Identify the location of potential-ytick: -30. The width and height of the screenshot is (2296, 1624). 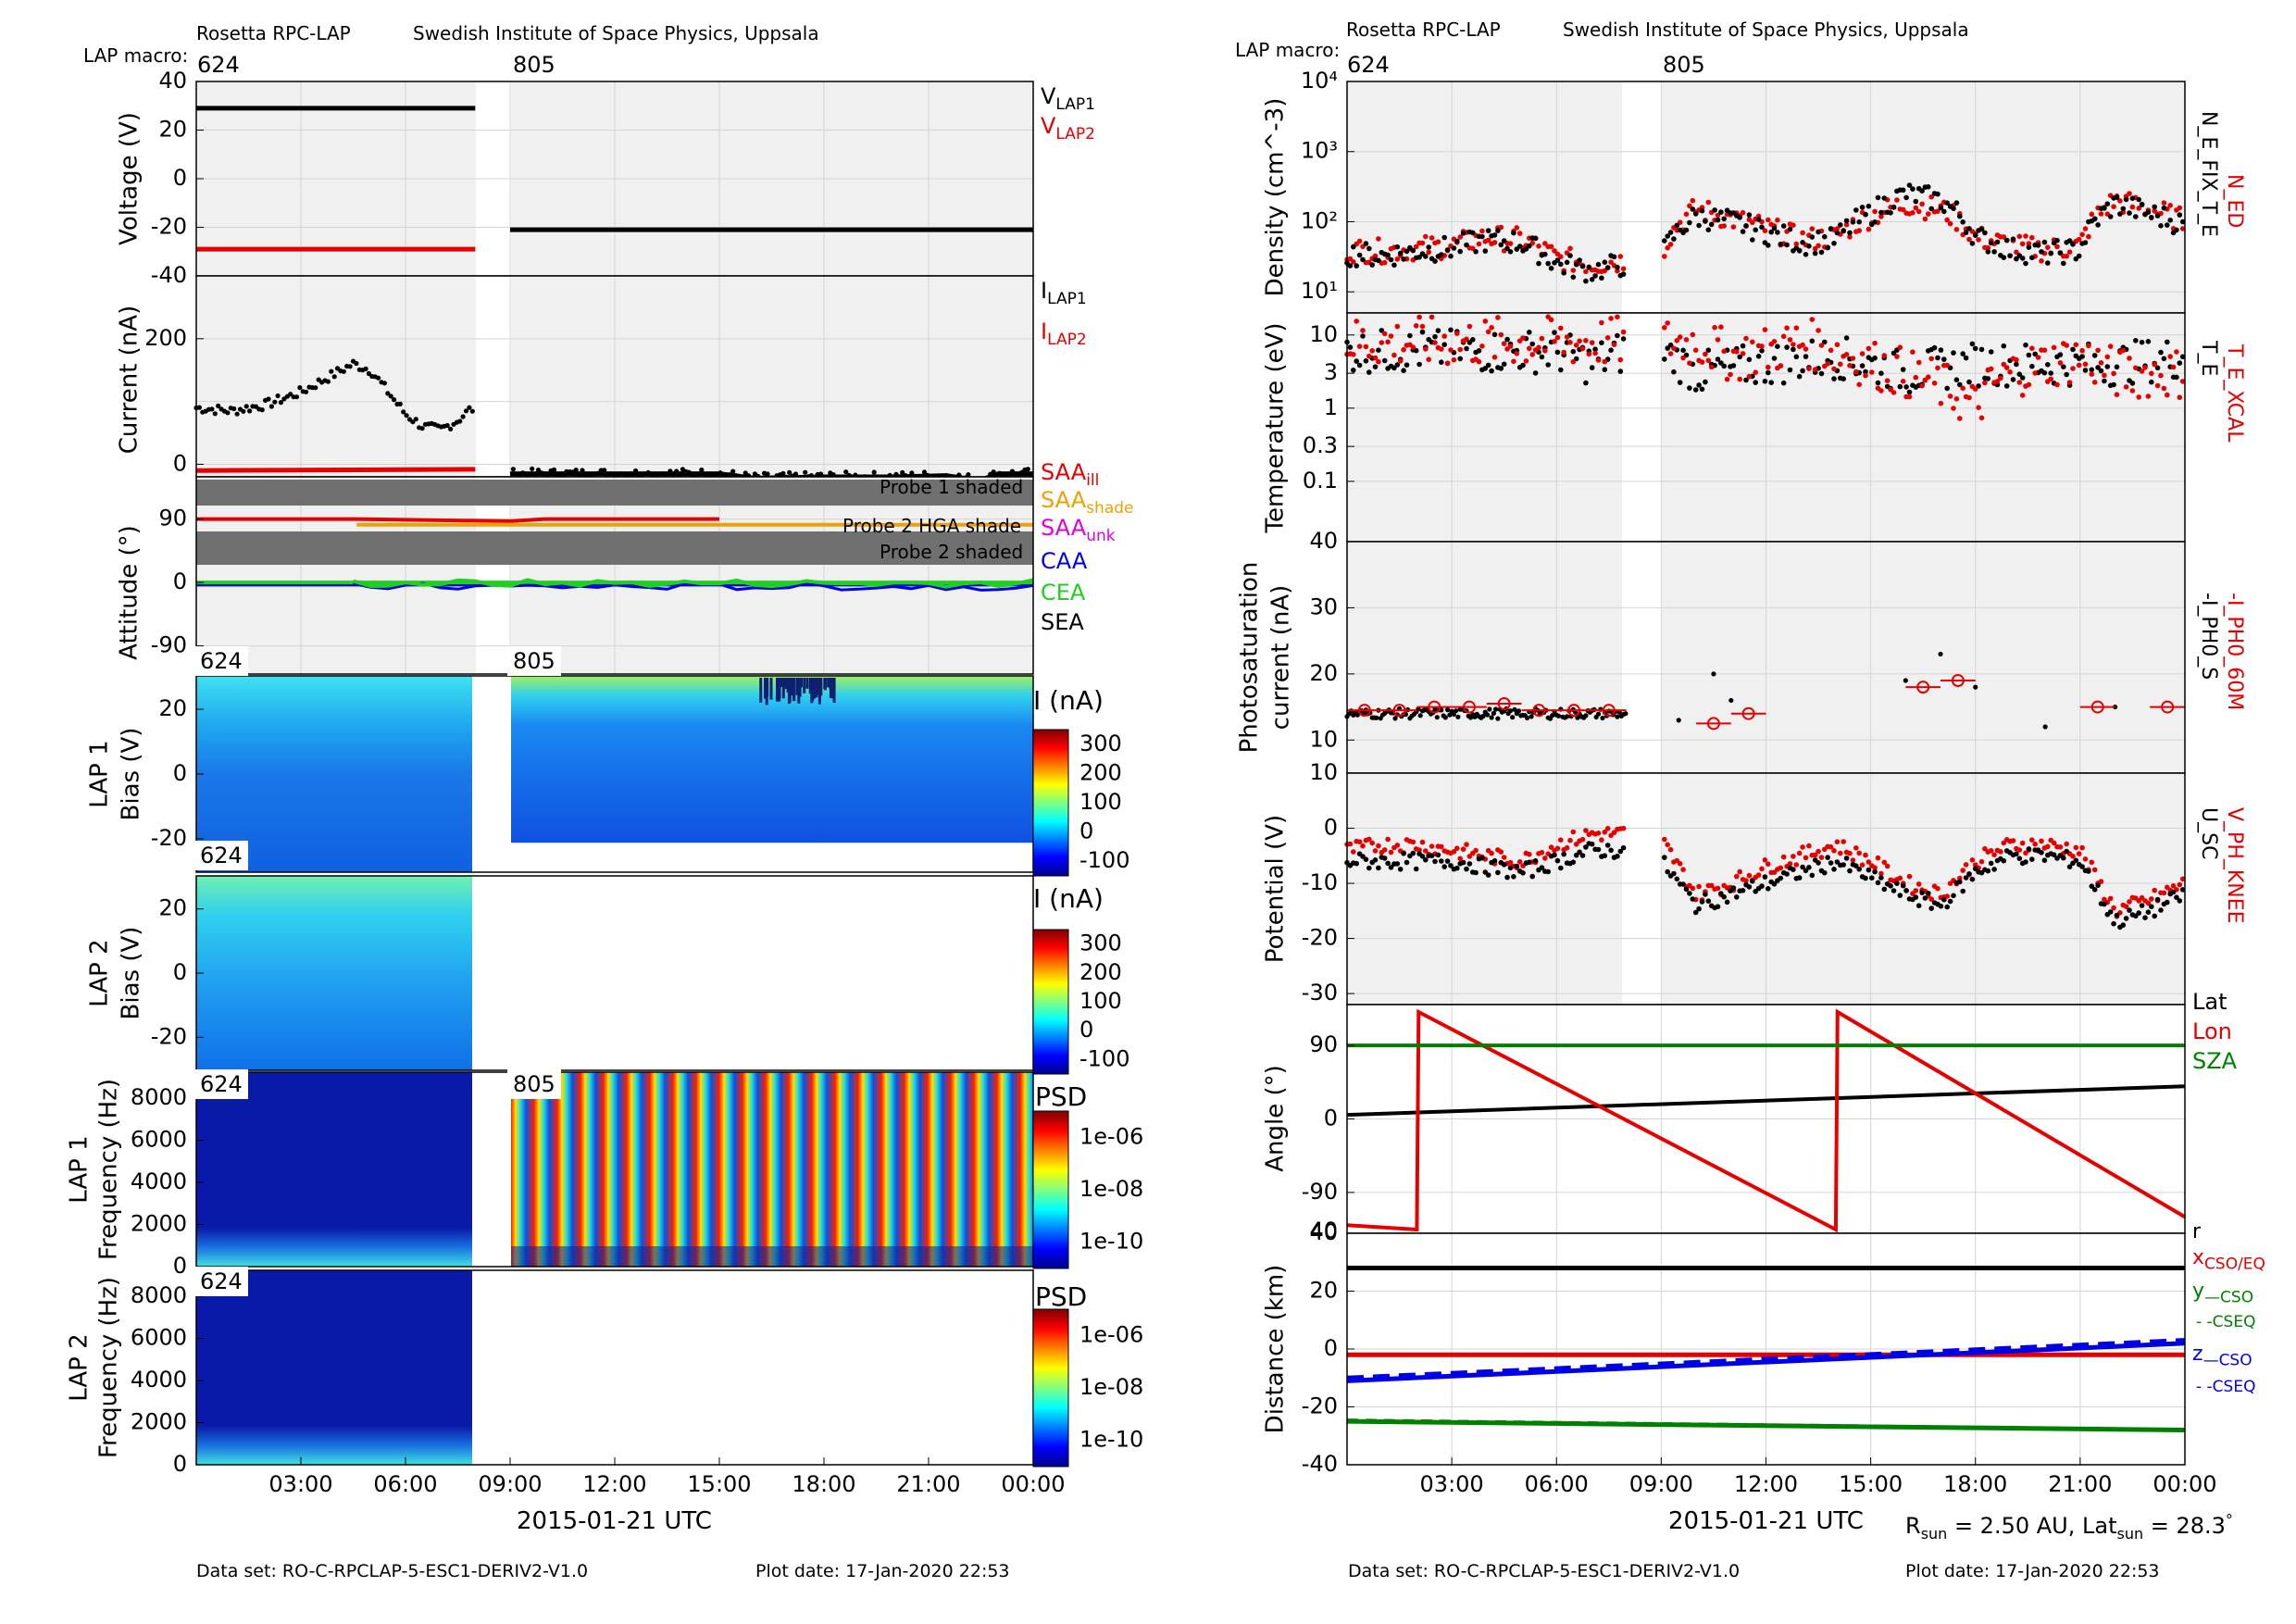
(1320, 993).